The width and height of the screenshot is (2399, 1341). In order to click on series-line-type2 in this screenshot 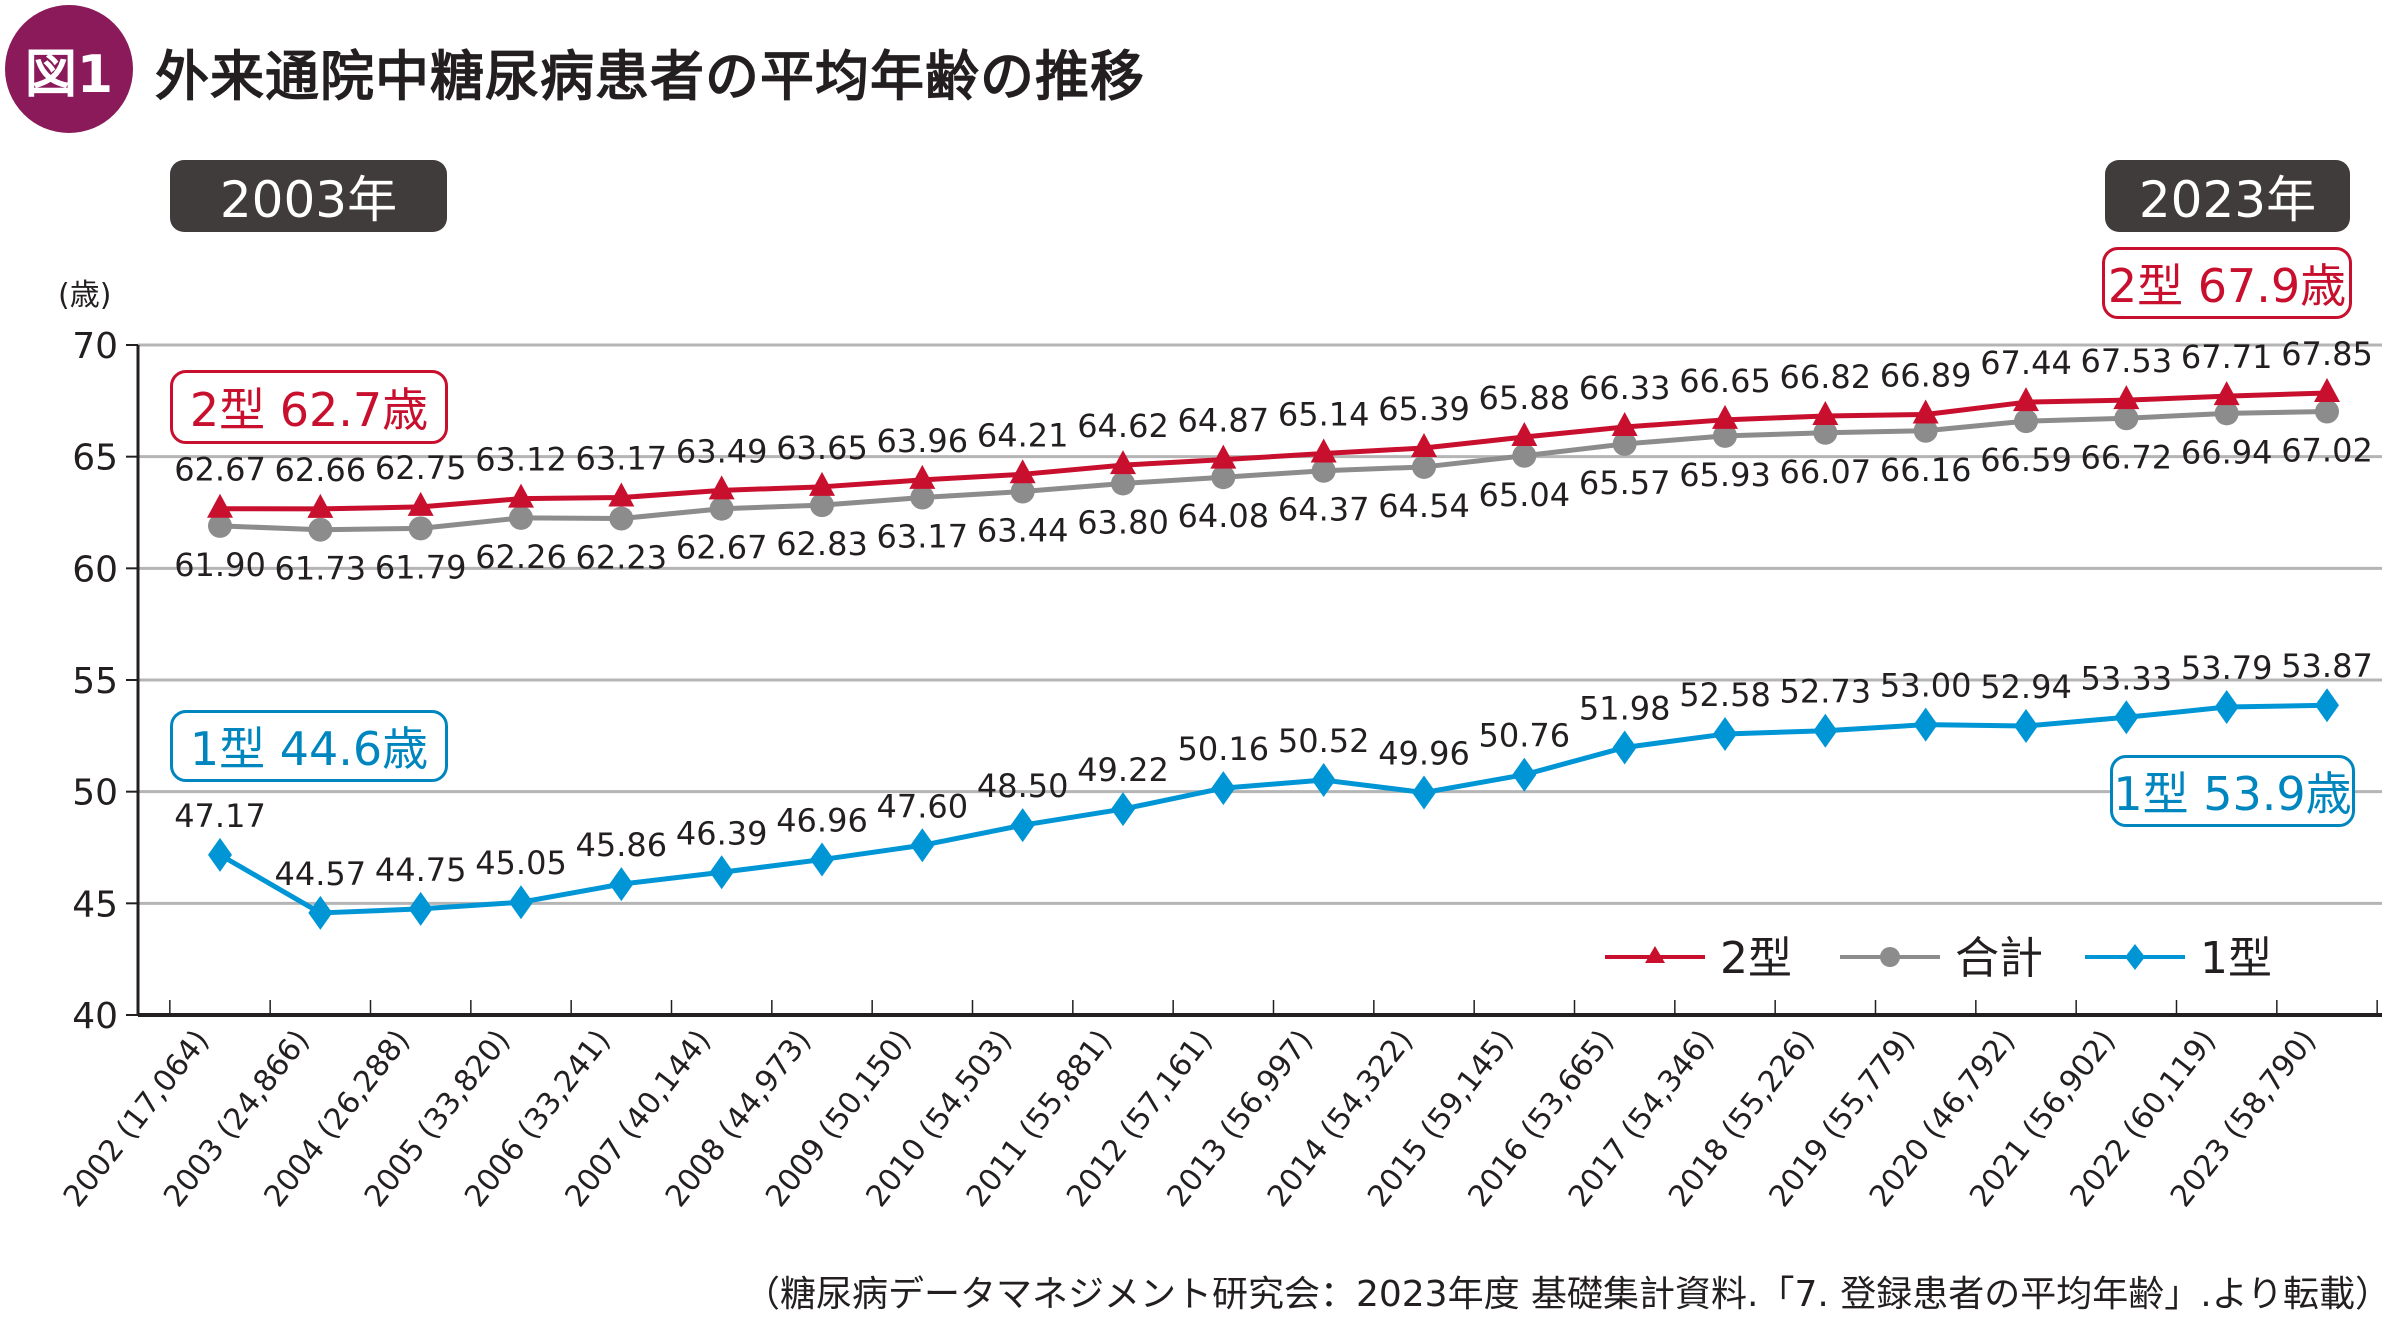, I will do `click(1273, 451)`.